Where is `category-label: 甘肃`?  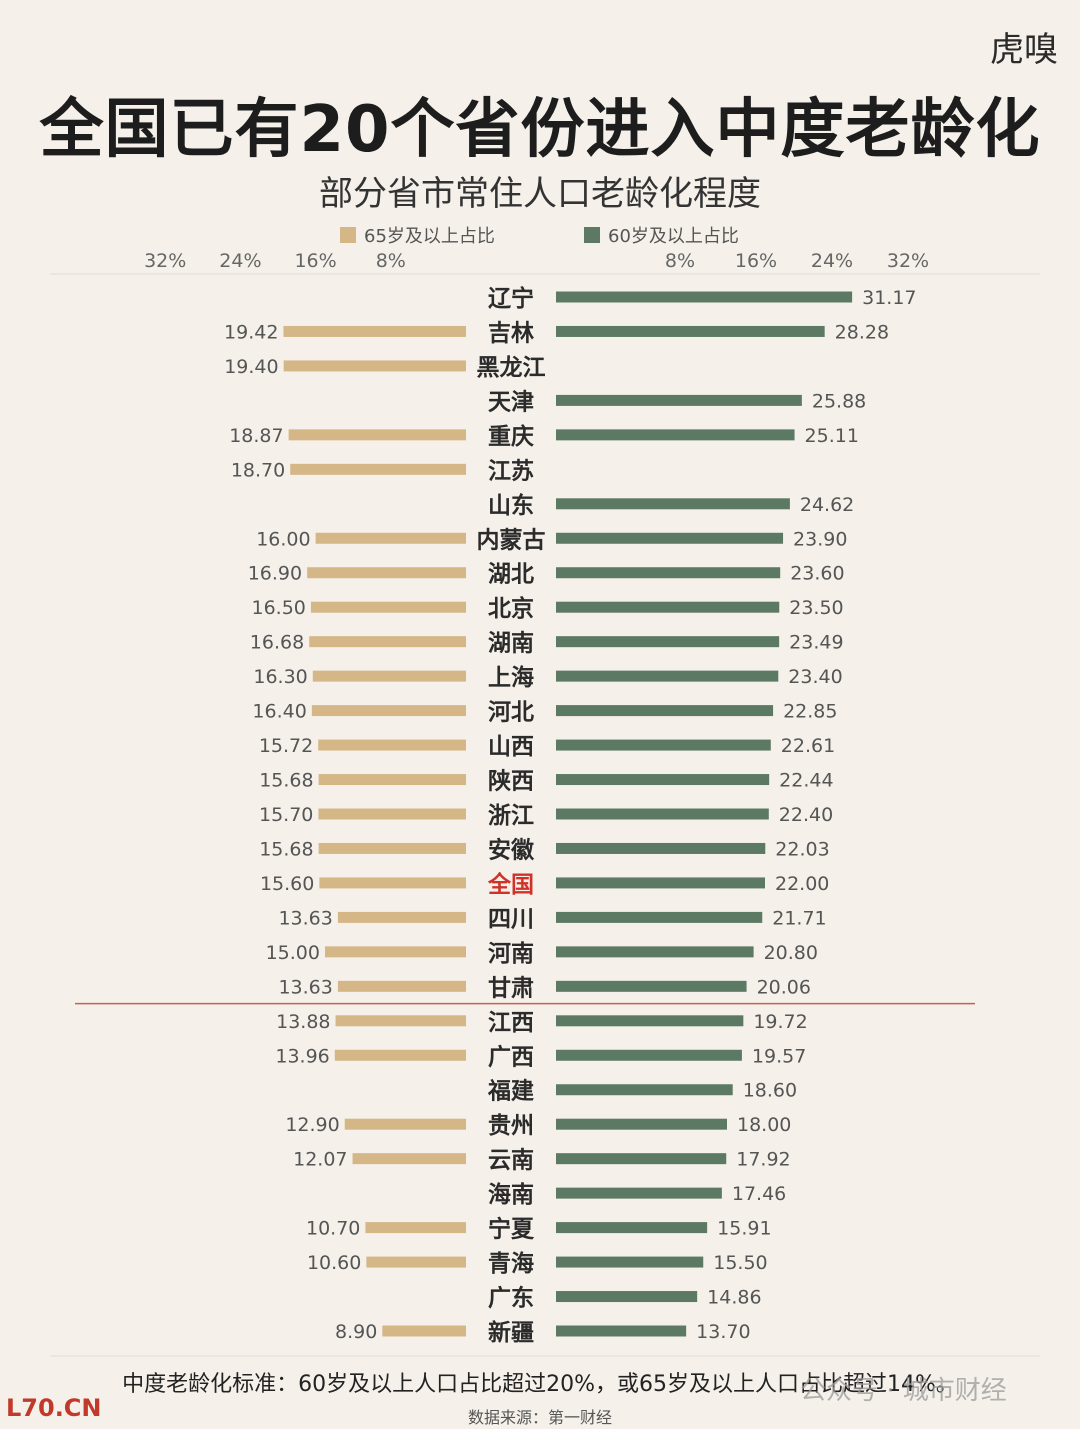
category-label: 甘肃 is located at coordinates (511, 988).